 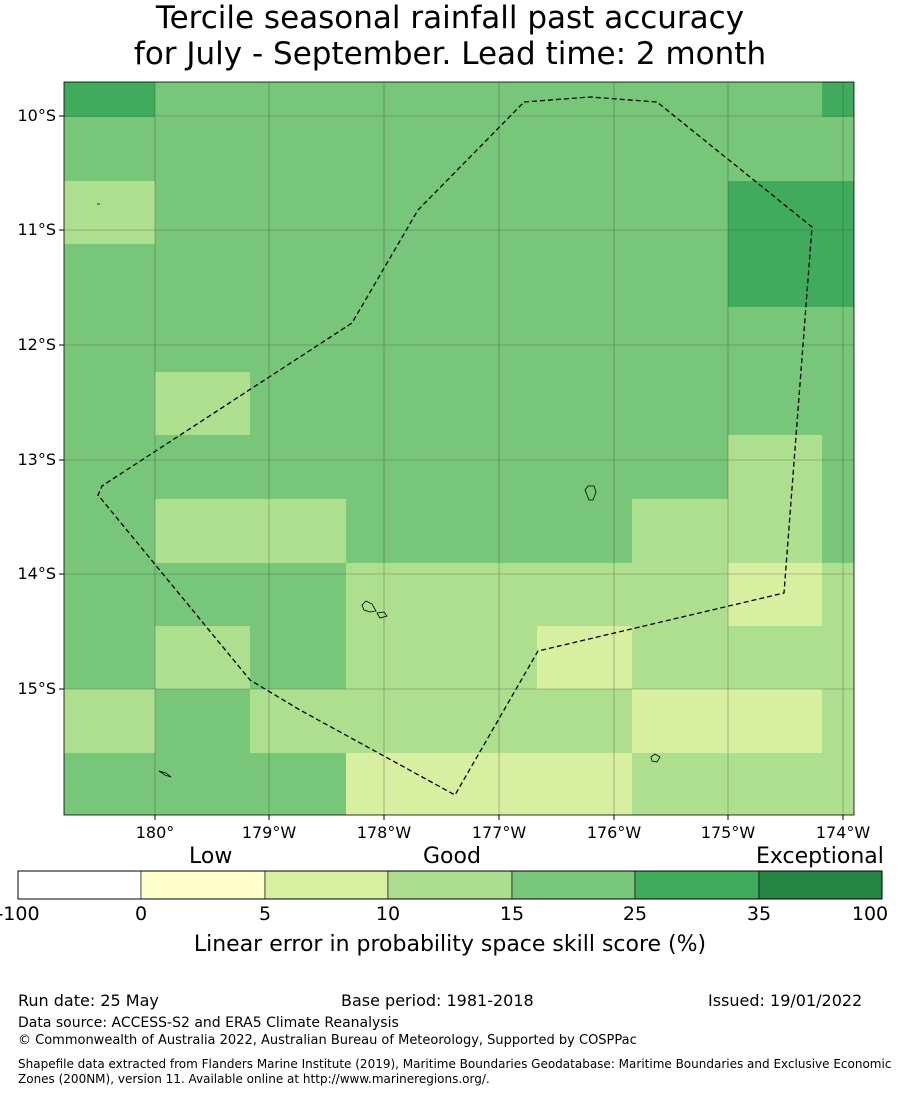 What do you see at coordinates (20, 914) in the screenshot?
I see `colorbar-tick: -100` at bounding box center [20, 914].